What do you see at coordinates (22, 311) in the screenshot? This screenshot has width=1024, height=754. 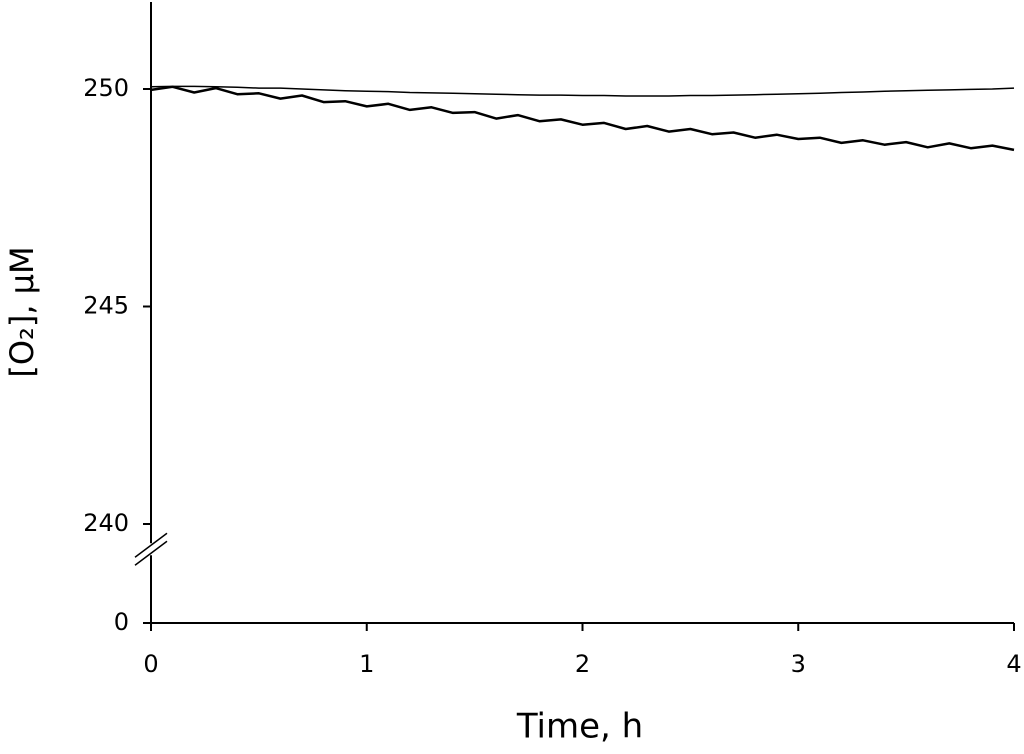 I see `y-axis-label: [O₂], μM` at bounding box center [22, 311].